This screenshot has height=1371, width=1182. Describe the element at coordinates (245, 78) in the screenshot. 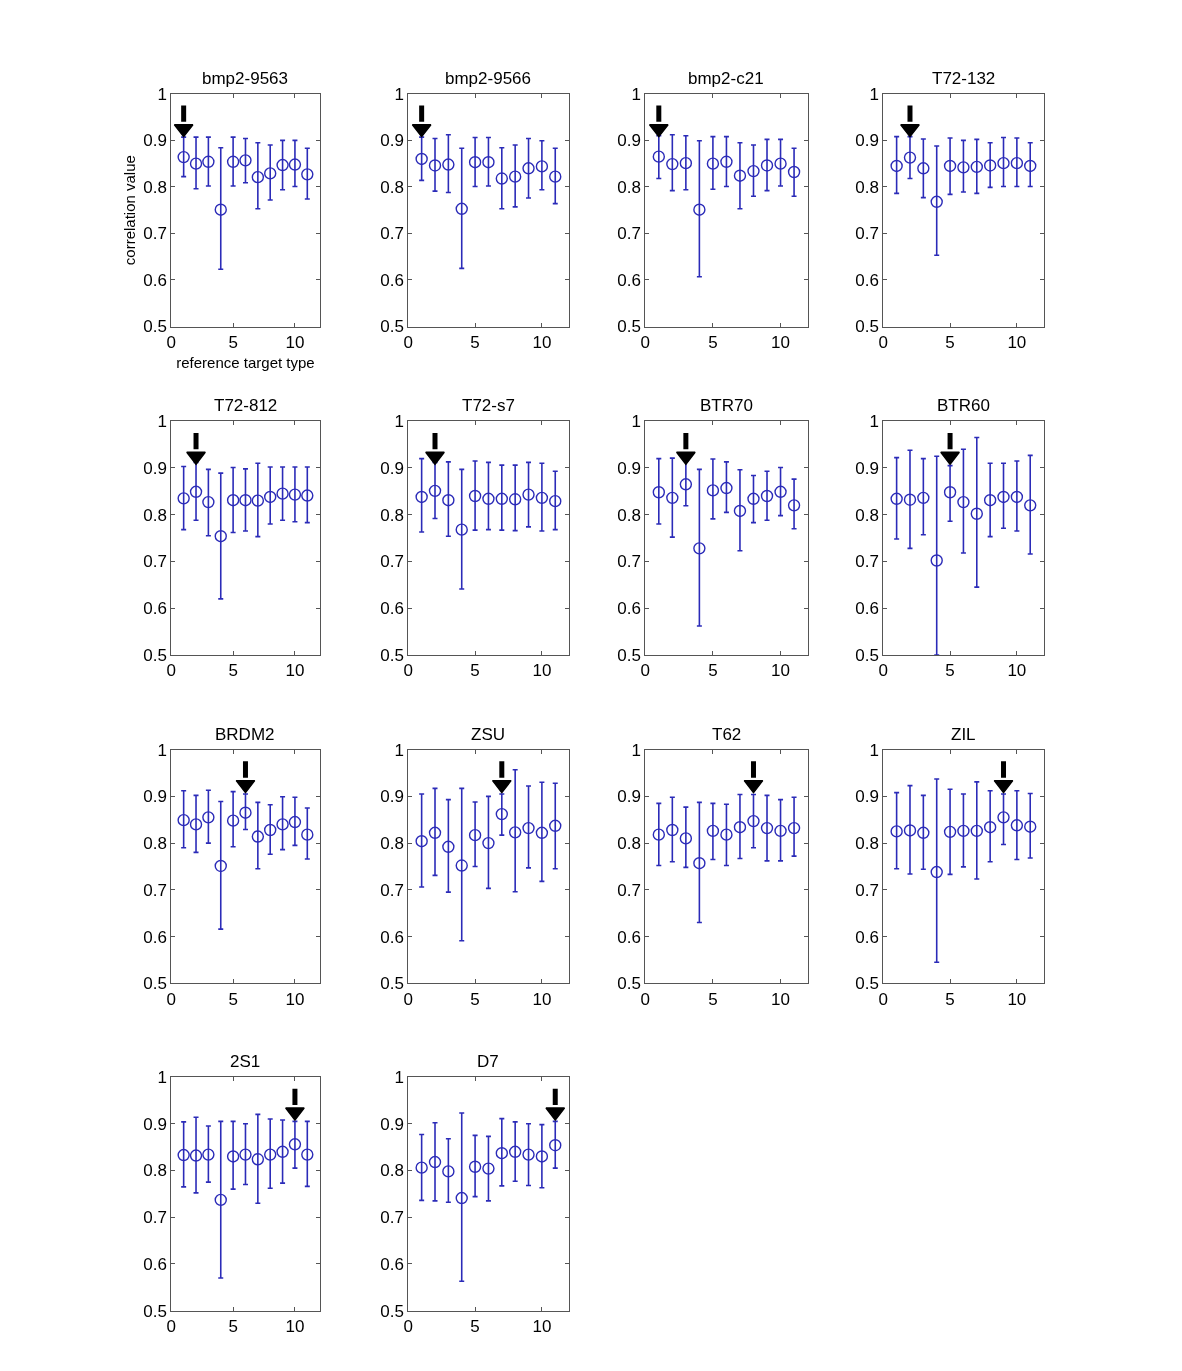

I see `chart-title: bmp2-9563` at that location.